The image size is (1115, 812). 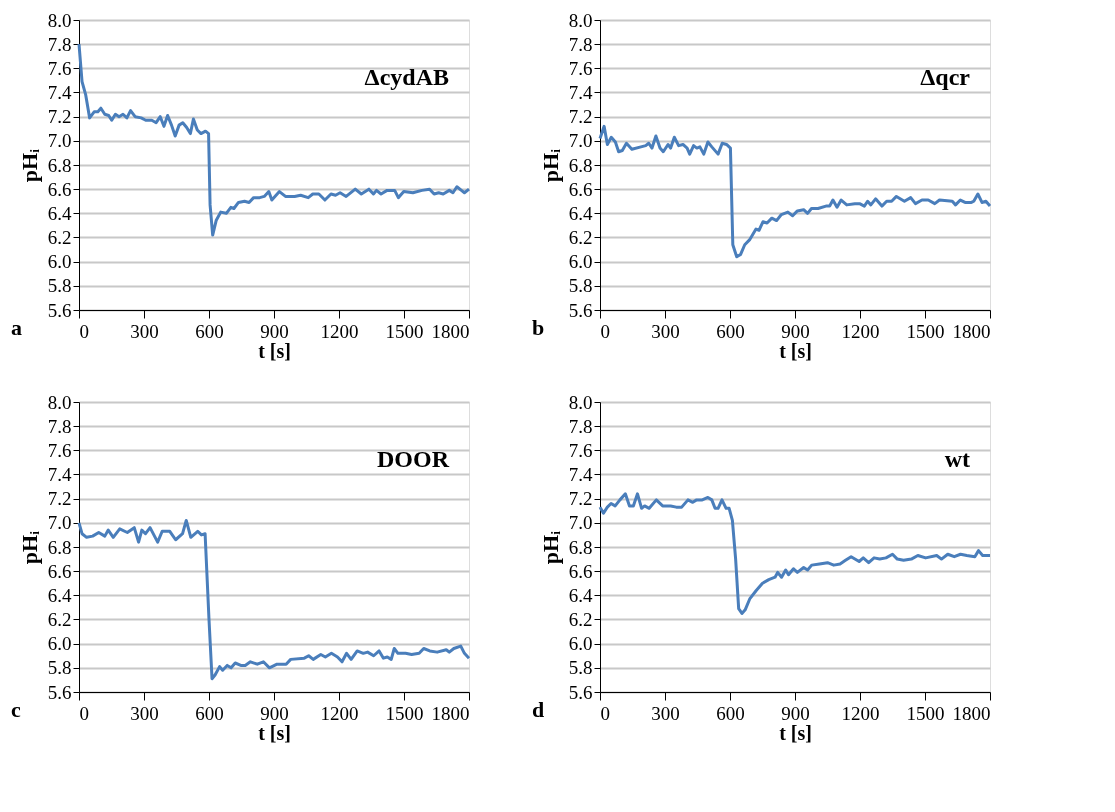 I want to click on annotation: Δqcr, so click(x=945, y=77).